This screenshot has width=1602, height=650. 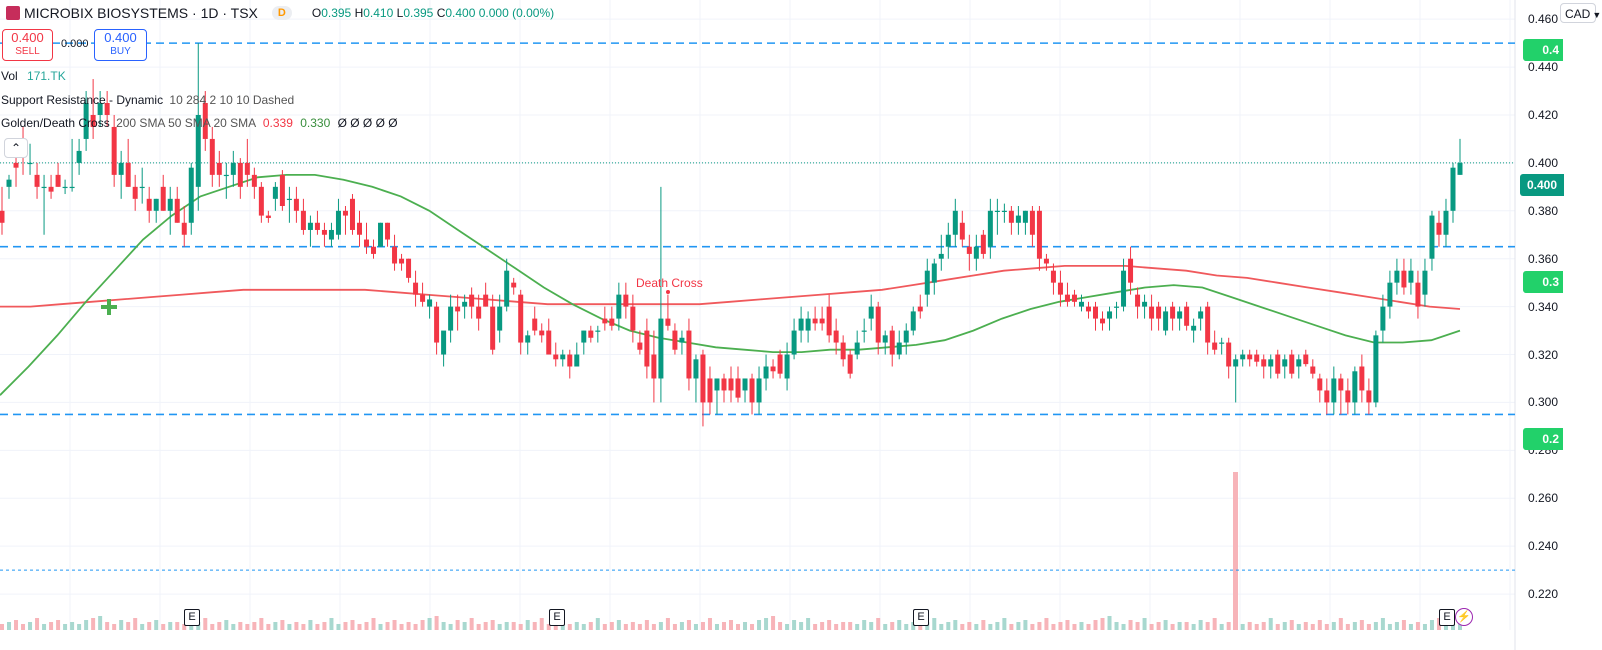 What do you see at coordinates (120, 45) in the screenshot?
I see `buy-button: 0.400 BUY` at bounding box center [120, 45].